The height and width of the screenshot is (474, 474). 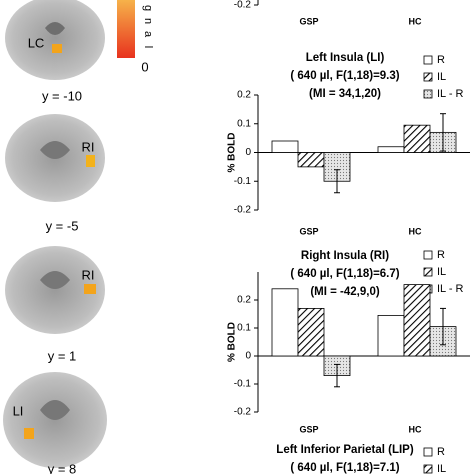 I want to click on slice-coord: y = -10, so click(x=62, y=95).